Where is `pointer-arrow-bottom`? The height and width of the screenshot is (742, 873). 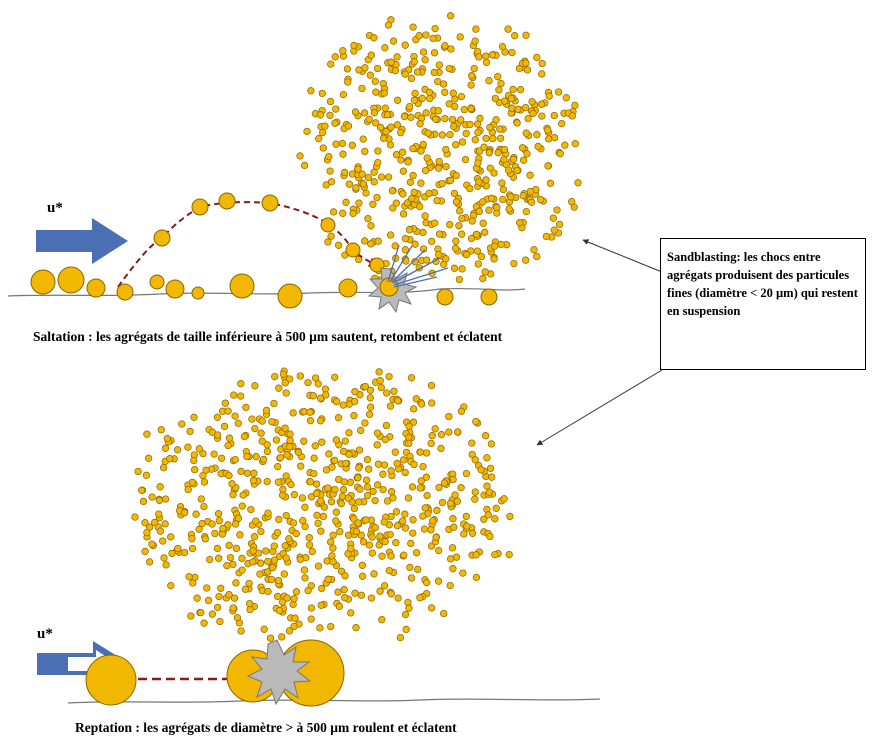
pointer-arrow-bottom is located at coordinates (599, 407).